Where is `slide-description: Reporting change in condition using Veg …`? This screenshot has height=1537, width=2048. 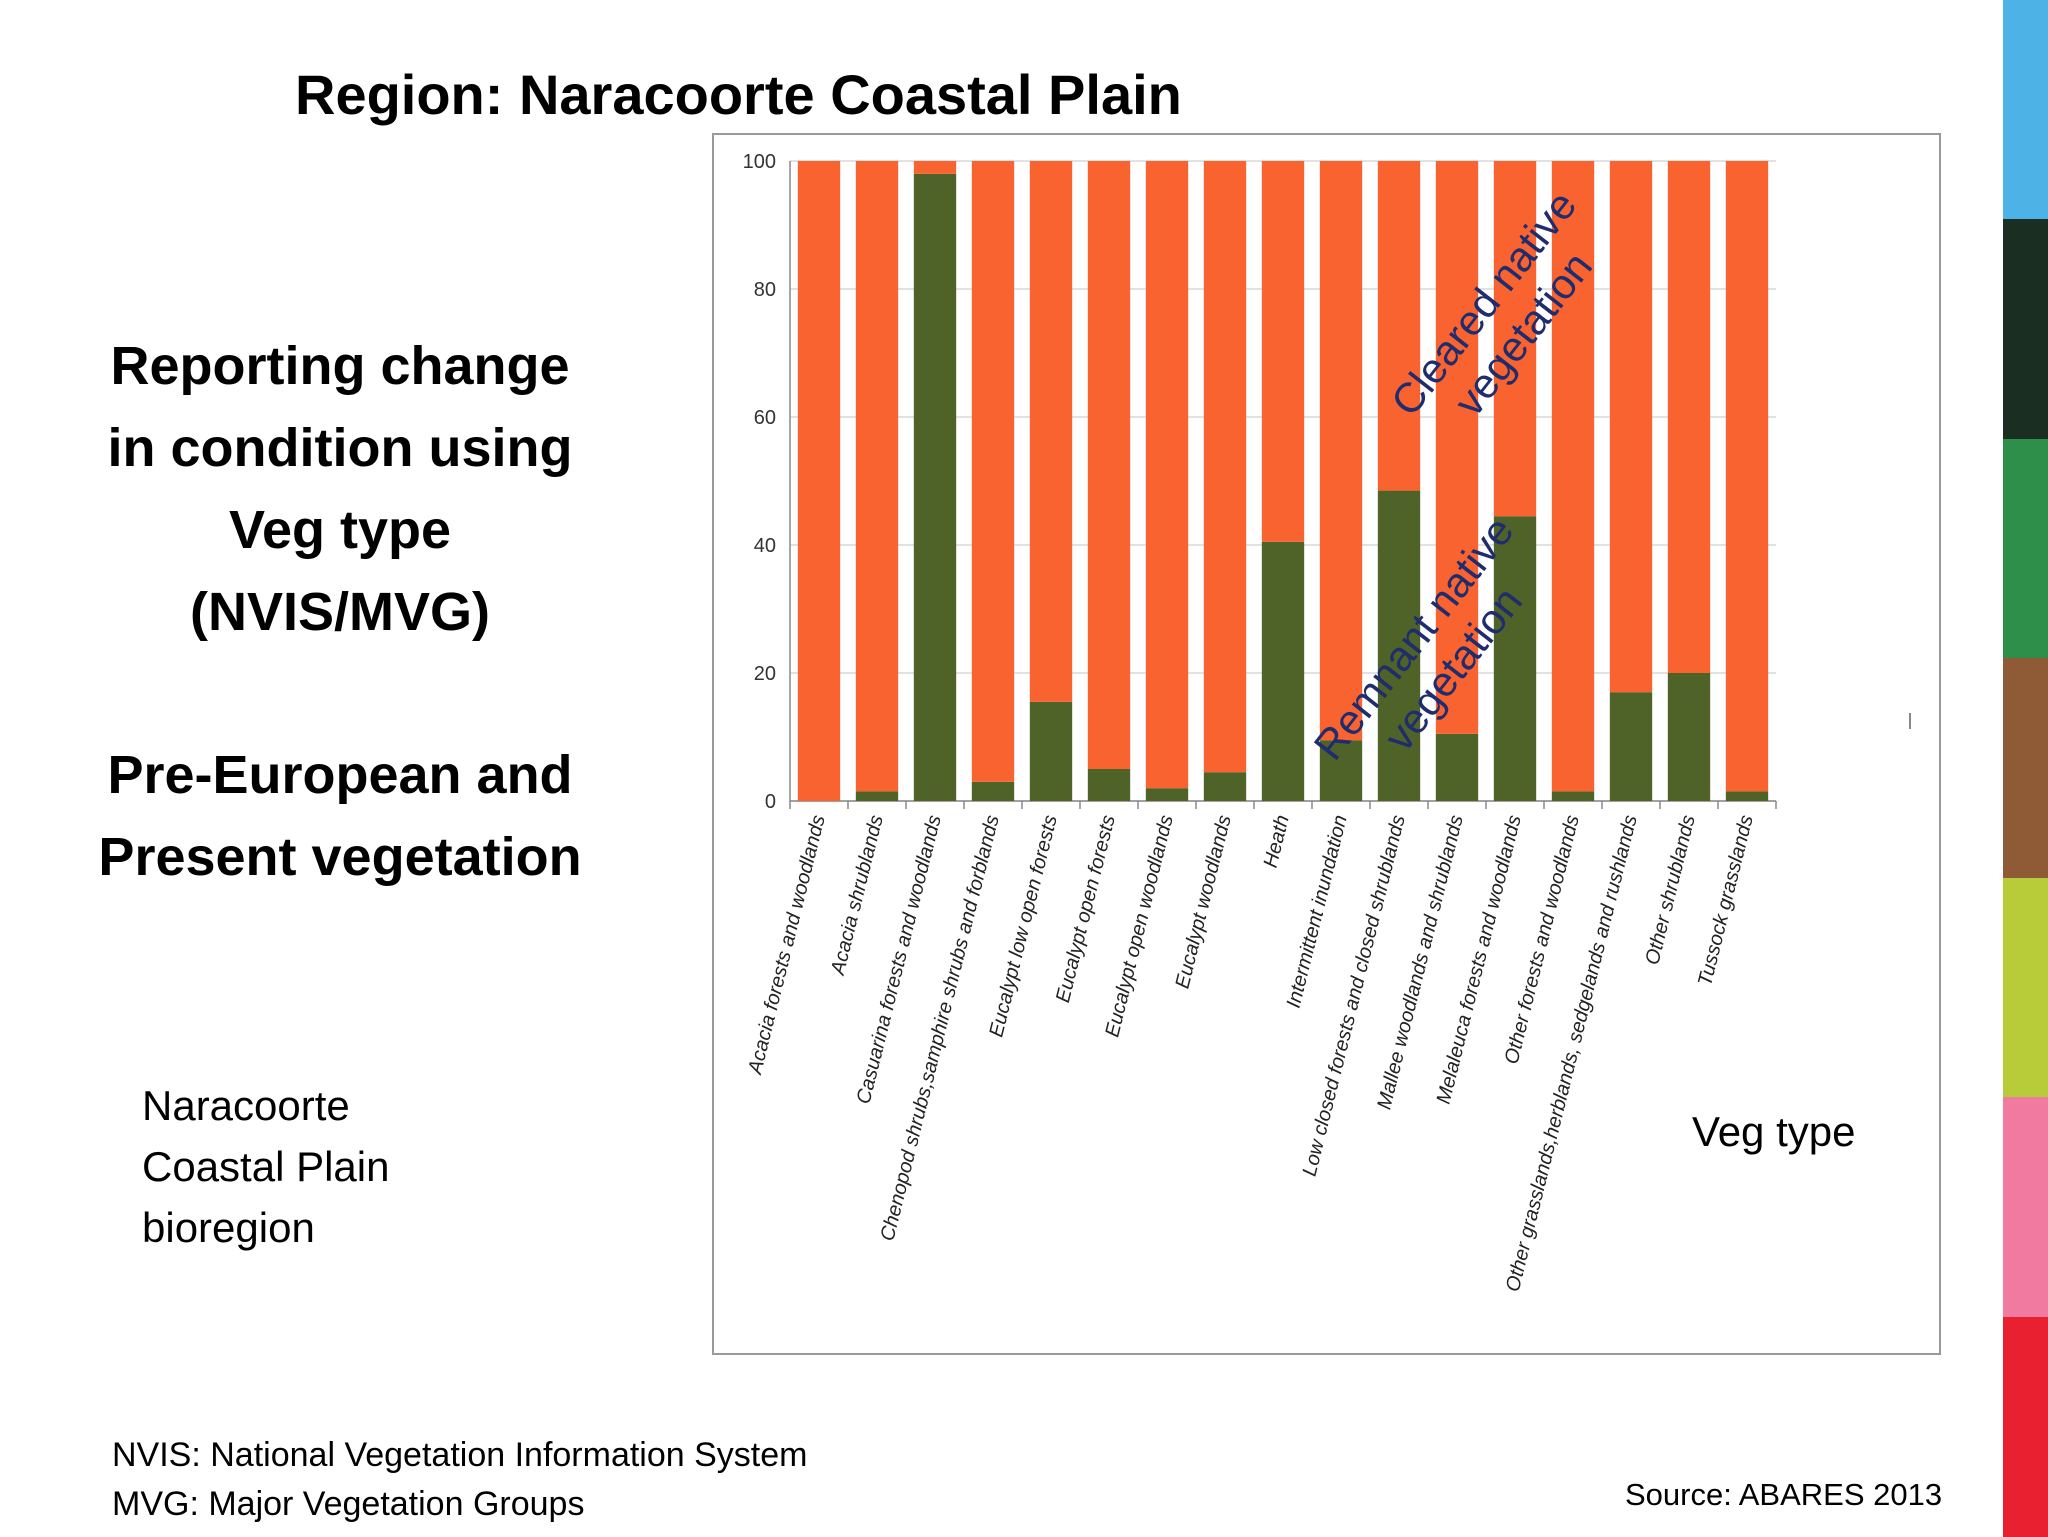 slide-description: Reporting change in condition using Veg … is located at coordinates (340, 489).